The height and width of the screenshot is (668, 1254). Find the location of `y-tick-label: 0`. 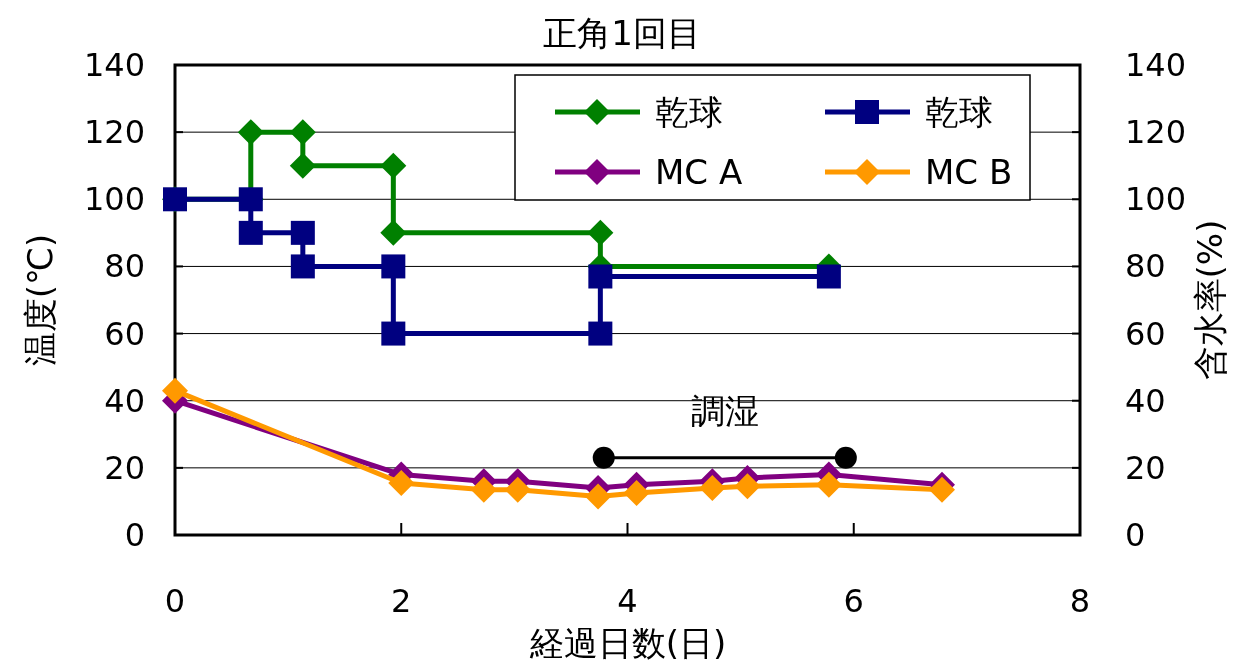

y-tick-label: 0 is located at coordinates (134, 535).